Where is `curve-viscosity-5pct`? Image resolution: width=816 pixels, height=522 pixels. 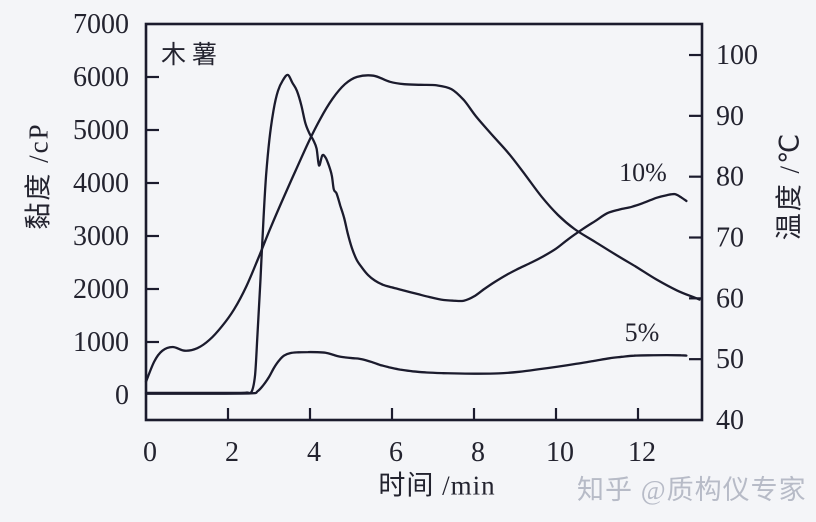
curve-viscosity-5pct is located at coordinates (416, 372).